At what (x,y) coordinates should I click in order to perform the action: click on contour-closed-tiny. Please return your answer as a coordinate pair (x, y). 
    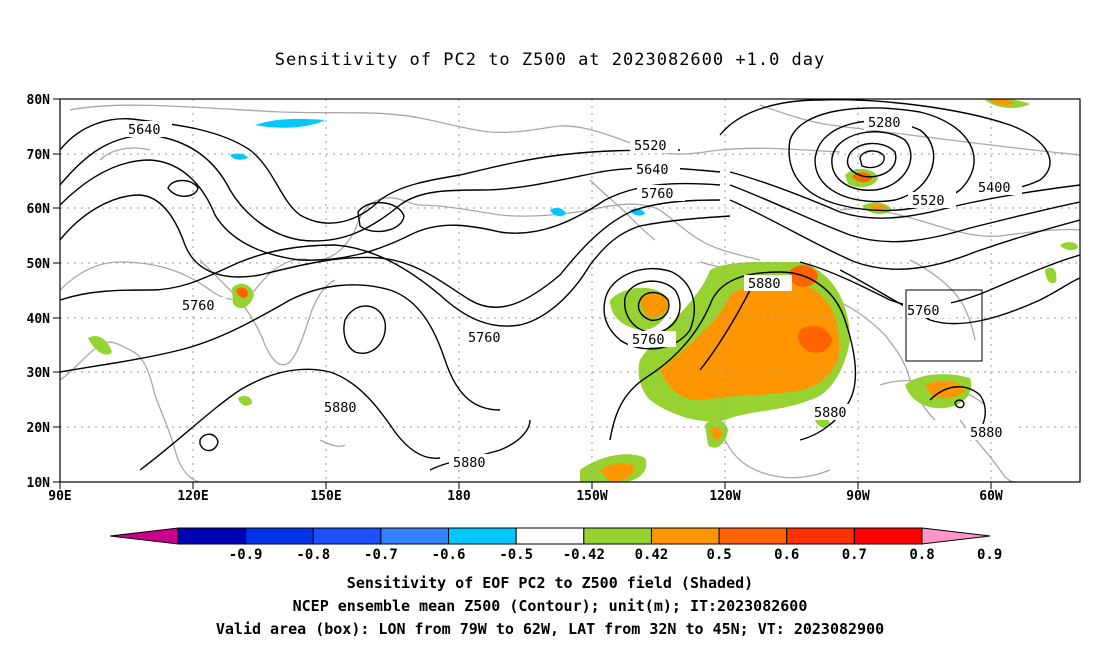
    Looking at the image, I should click on (209, 442).